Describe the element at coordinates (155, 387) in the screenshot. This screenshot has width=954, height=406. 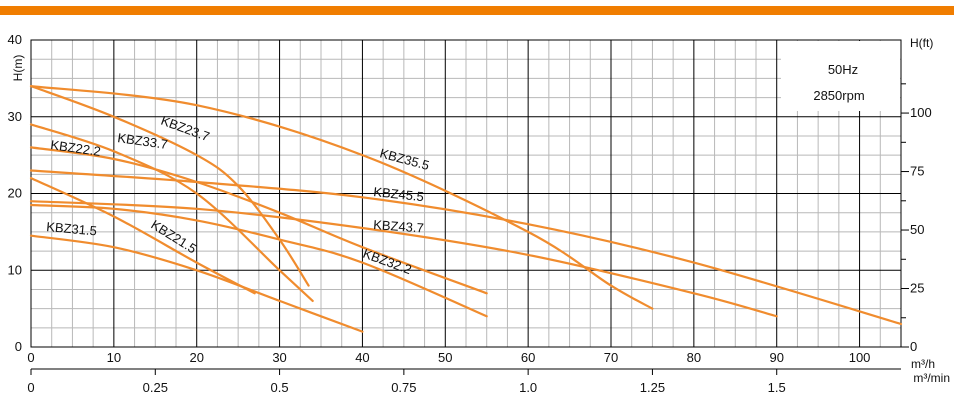
I see `x-secondary-tick-label: 0.25` at that location.